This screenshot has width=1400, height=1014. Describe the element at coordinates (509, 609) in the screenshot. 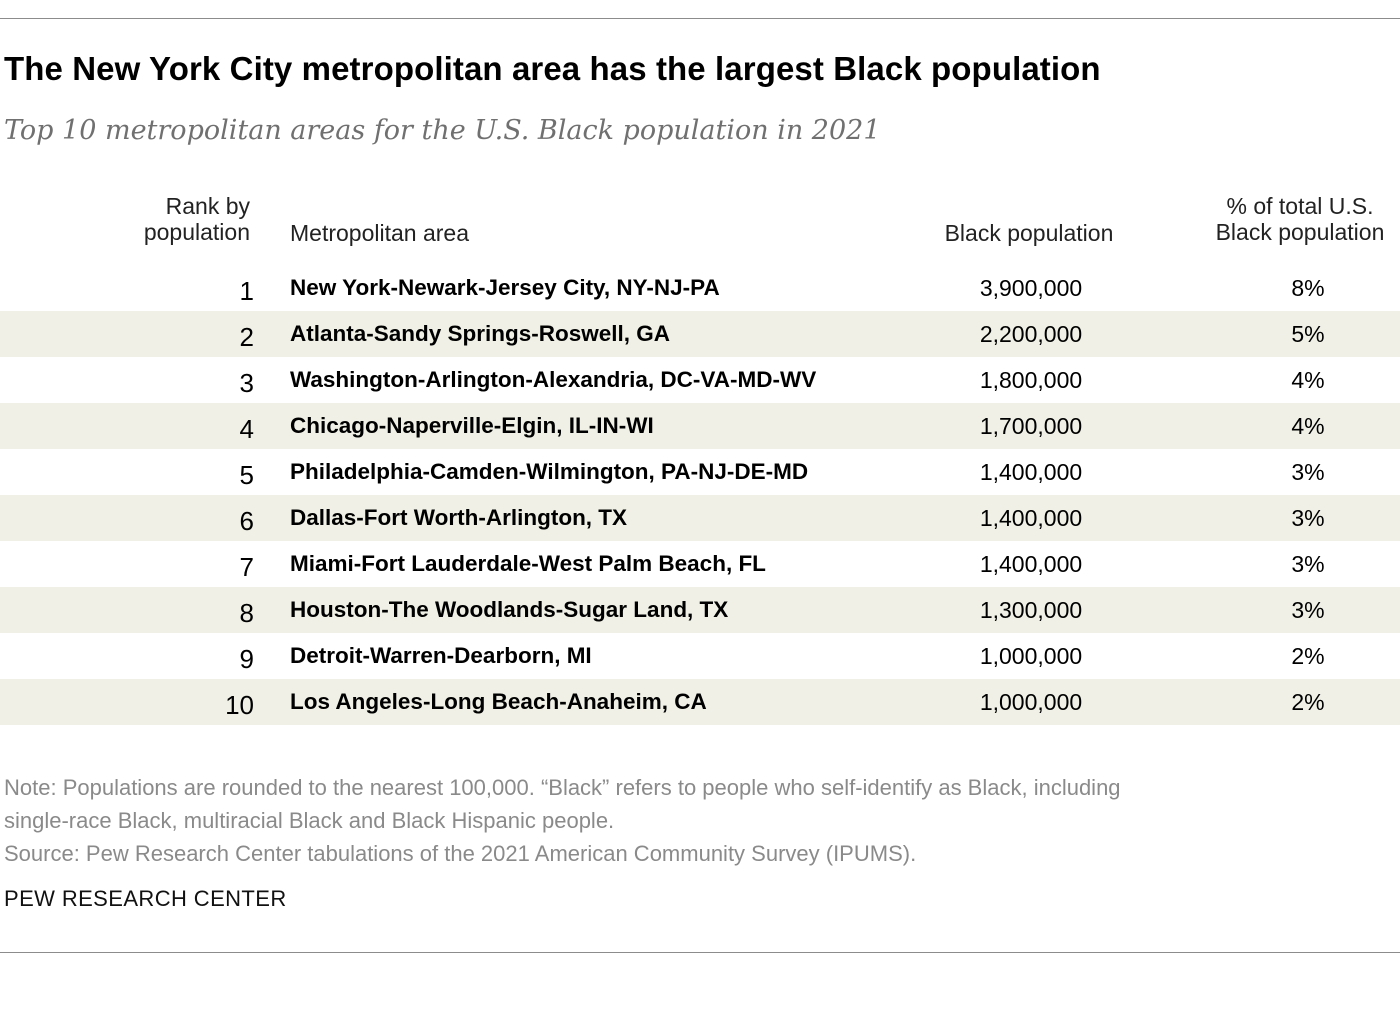

I see `metro-cell: Houston-The Woodlands-Sugar Land, TX` at that location.